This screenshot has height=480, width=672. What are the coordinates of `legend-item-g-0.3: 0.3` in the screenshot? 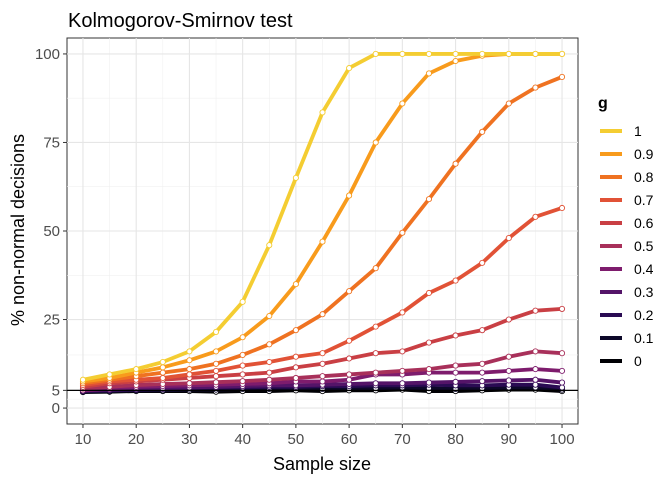 It's located at (627, 292).